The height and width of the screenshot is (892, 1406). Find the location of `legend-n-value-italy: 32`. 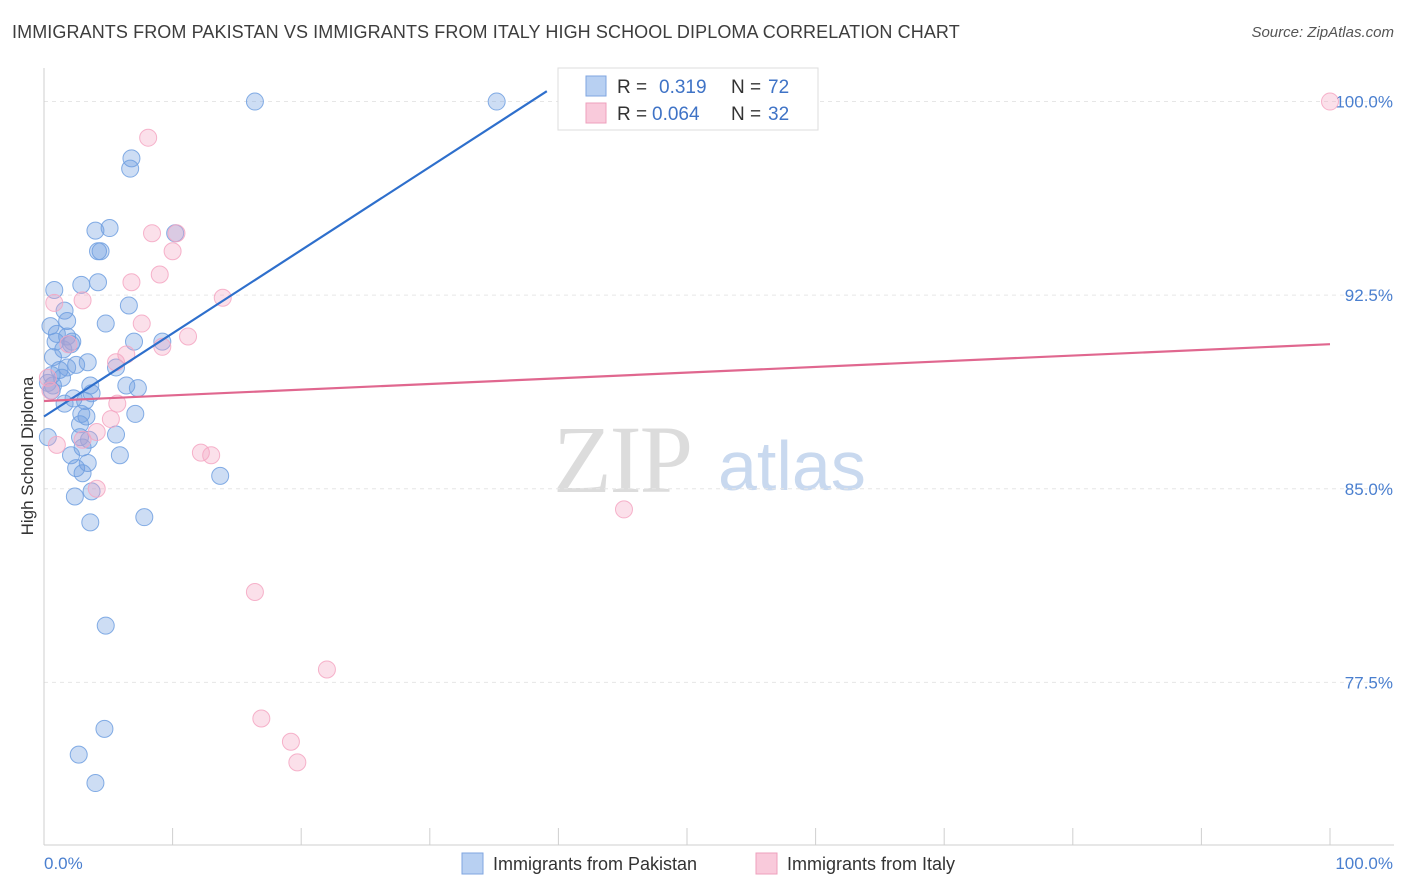

legend-n-value-italy: 32 is located at coordinates (778, 114).